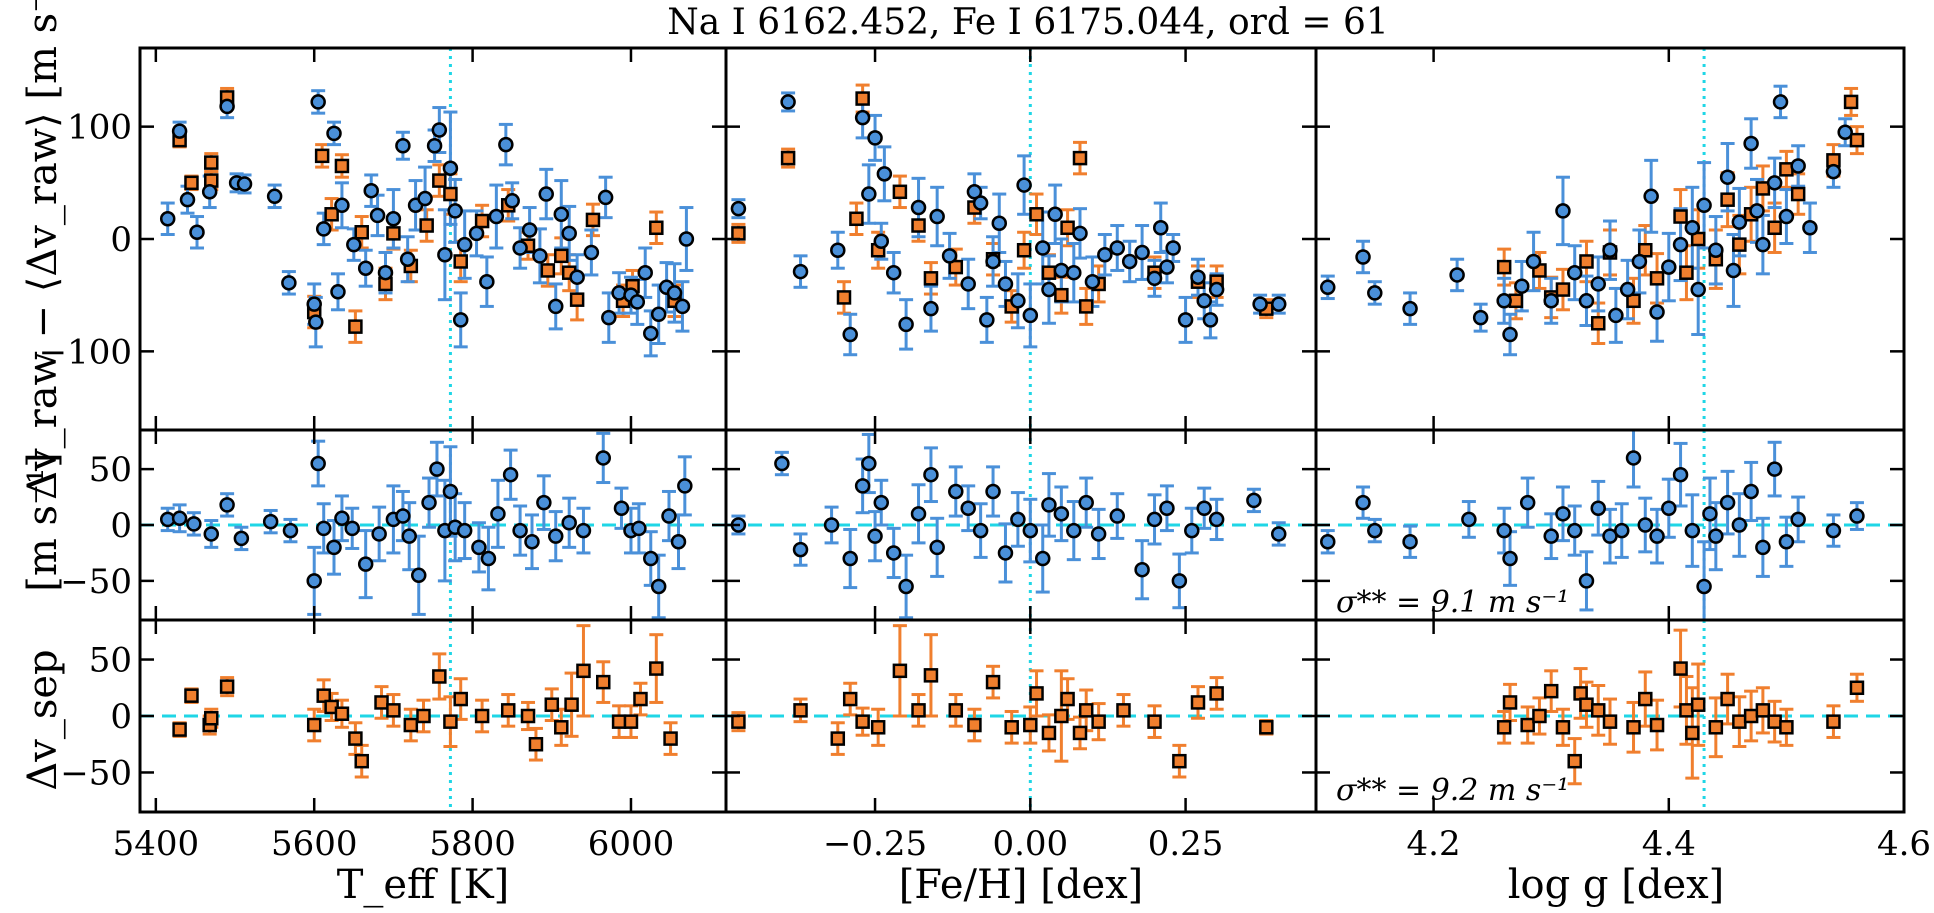  I want to click on panel-logg-middle, so click(1610, 525).